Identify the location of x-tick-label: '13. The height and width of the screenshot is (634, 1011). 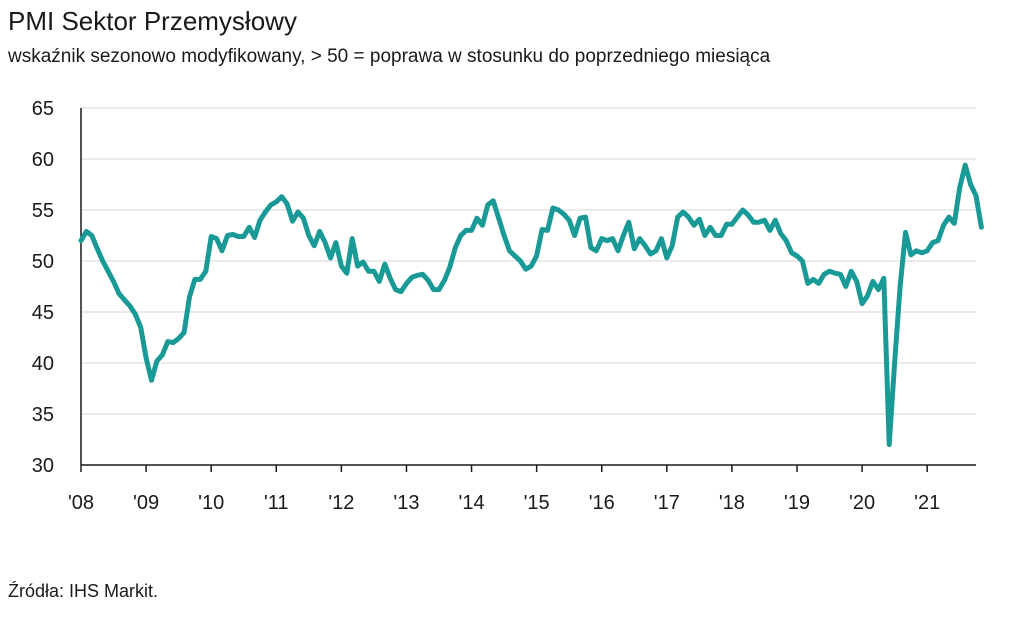
(406, 503).